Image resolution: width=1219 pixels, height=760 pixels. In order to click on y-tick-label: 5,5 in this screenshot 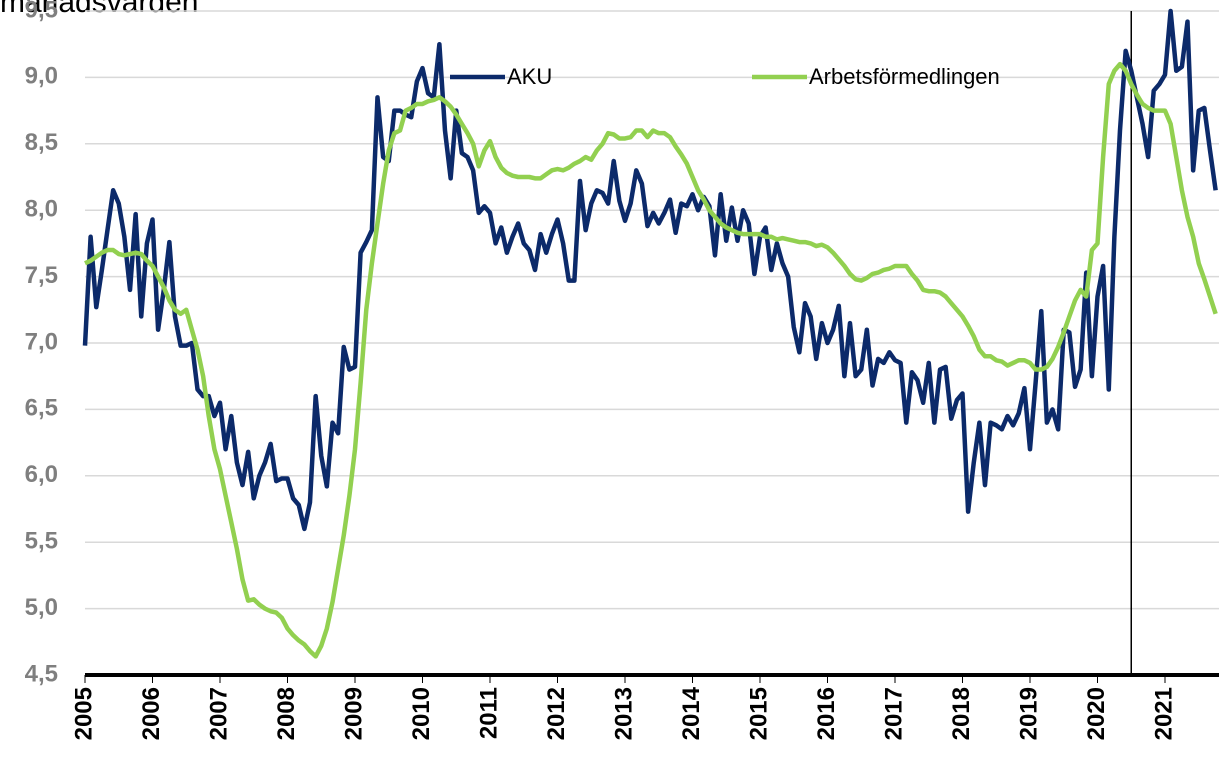, I will do `click(41, 541)`.